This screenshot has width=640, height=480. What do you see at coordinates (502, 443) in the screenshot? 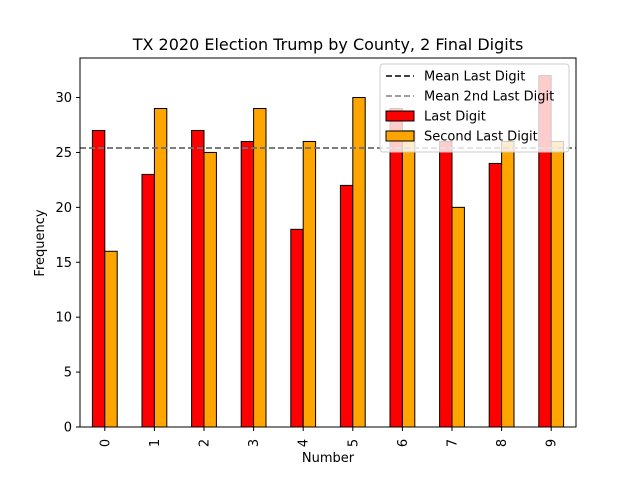
I see `x-tick-label-8: 8` at bounding box center [502, 443].